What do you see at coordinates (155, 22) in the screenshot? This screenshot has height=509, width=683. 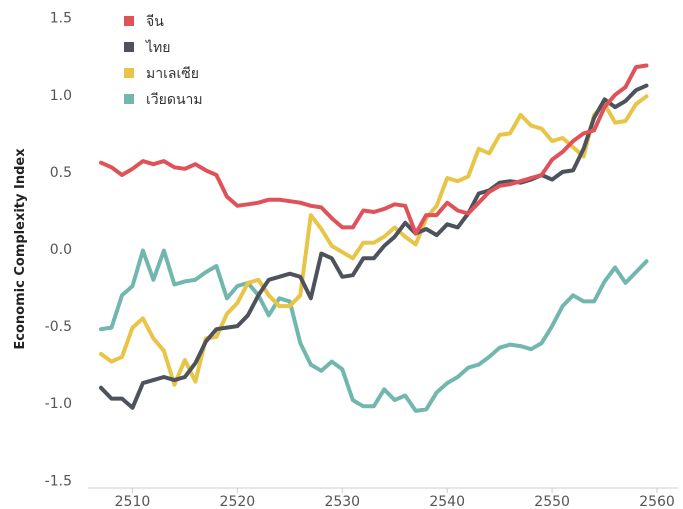 I see `legend-label: จีน` at bounding box center [155, 22].